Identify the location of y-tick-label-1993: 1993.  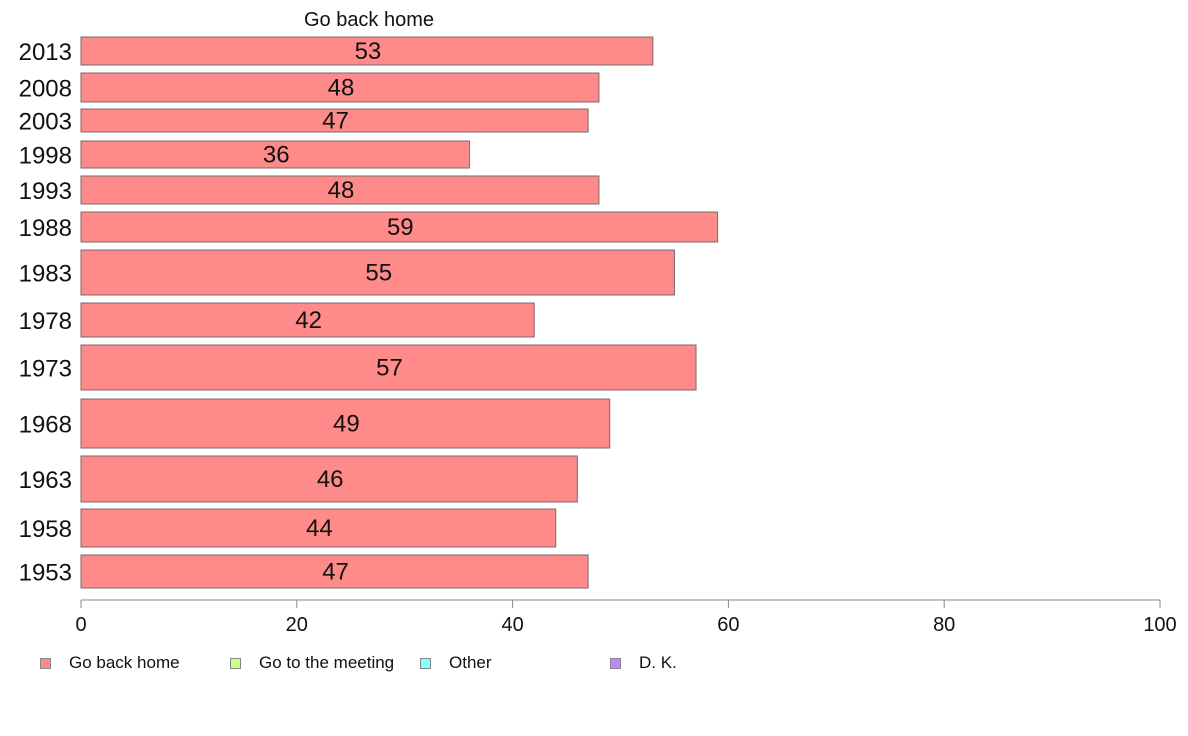
(45, 191).